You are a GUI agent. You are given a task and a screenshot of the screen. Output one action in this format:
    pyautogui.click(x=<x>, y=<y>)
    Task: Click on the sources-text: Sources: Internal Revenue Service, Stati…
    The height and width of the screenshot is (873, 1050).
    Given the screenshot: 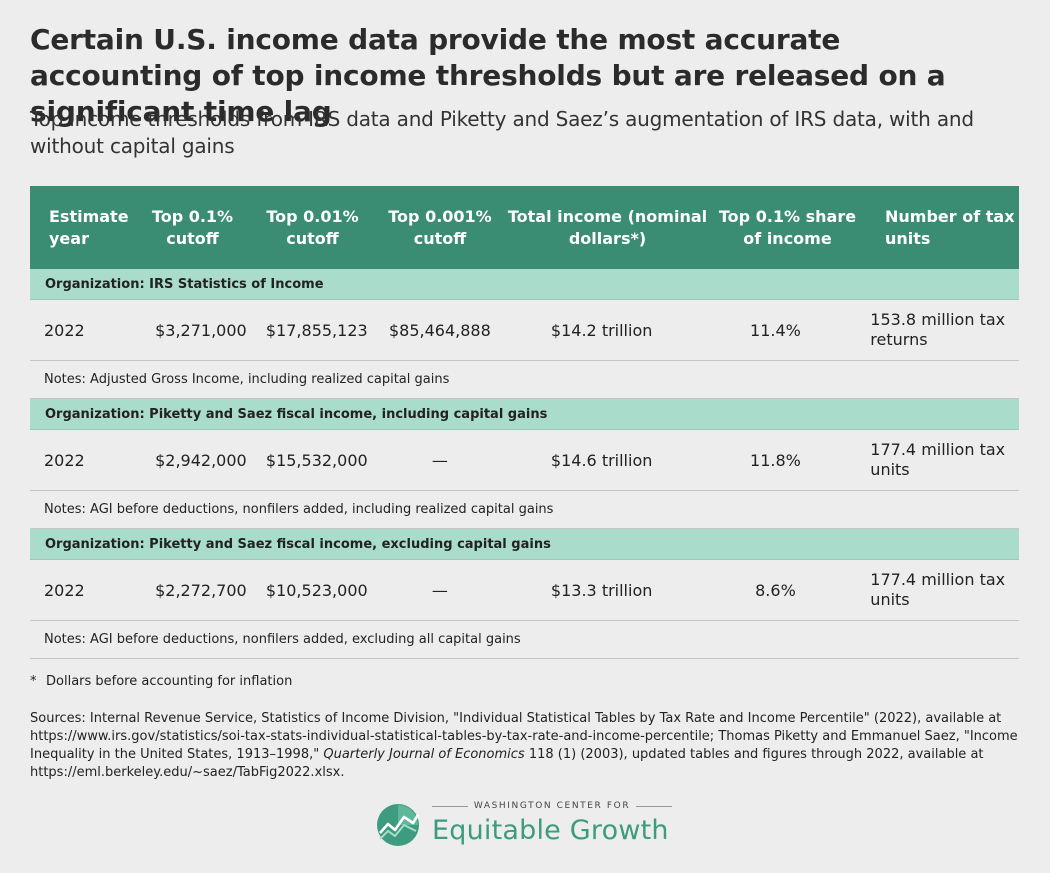 What is the action you would take?
    pyautogui.click(x=524, y=736)
    